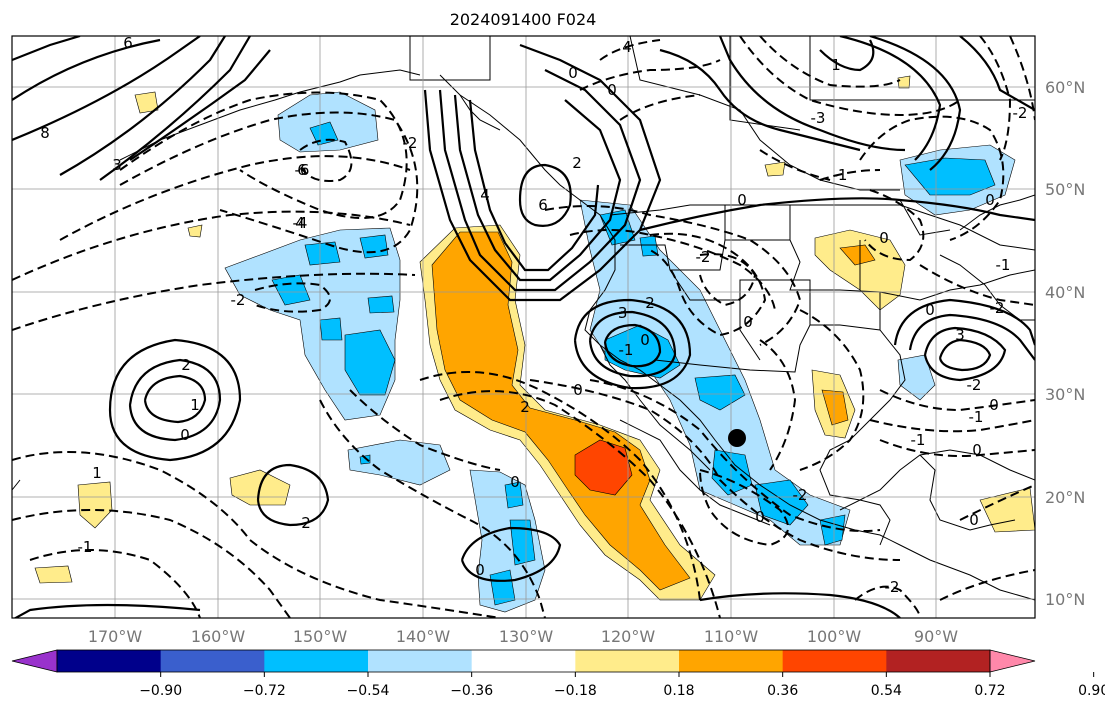  Describe the element at coordinates (423, 636) in the screenshot. I see `lon-label: 140°W` at that location.